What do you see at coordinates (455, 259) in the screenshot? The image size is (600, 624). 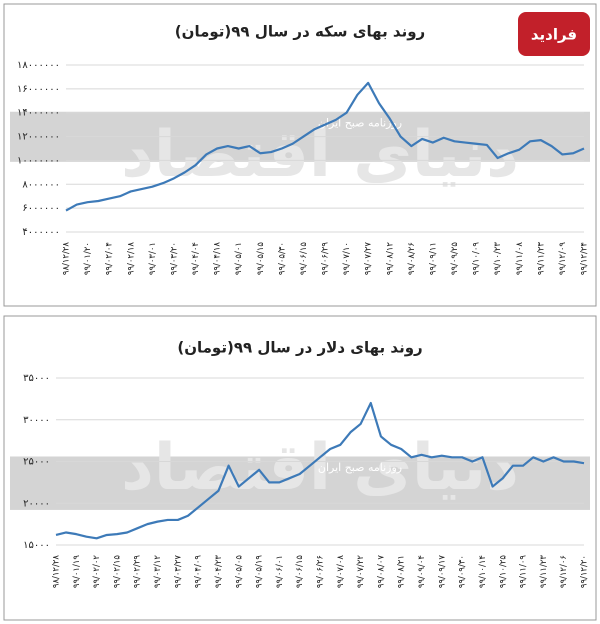 I see `x-tick-label: ۹۹/۰۹/۲۵` at bounding box center [455, 259].